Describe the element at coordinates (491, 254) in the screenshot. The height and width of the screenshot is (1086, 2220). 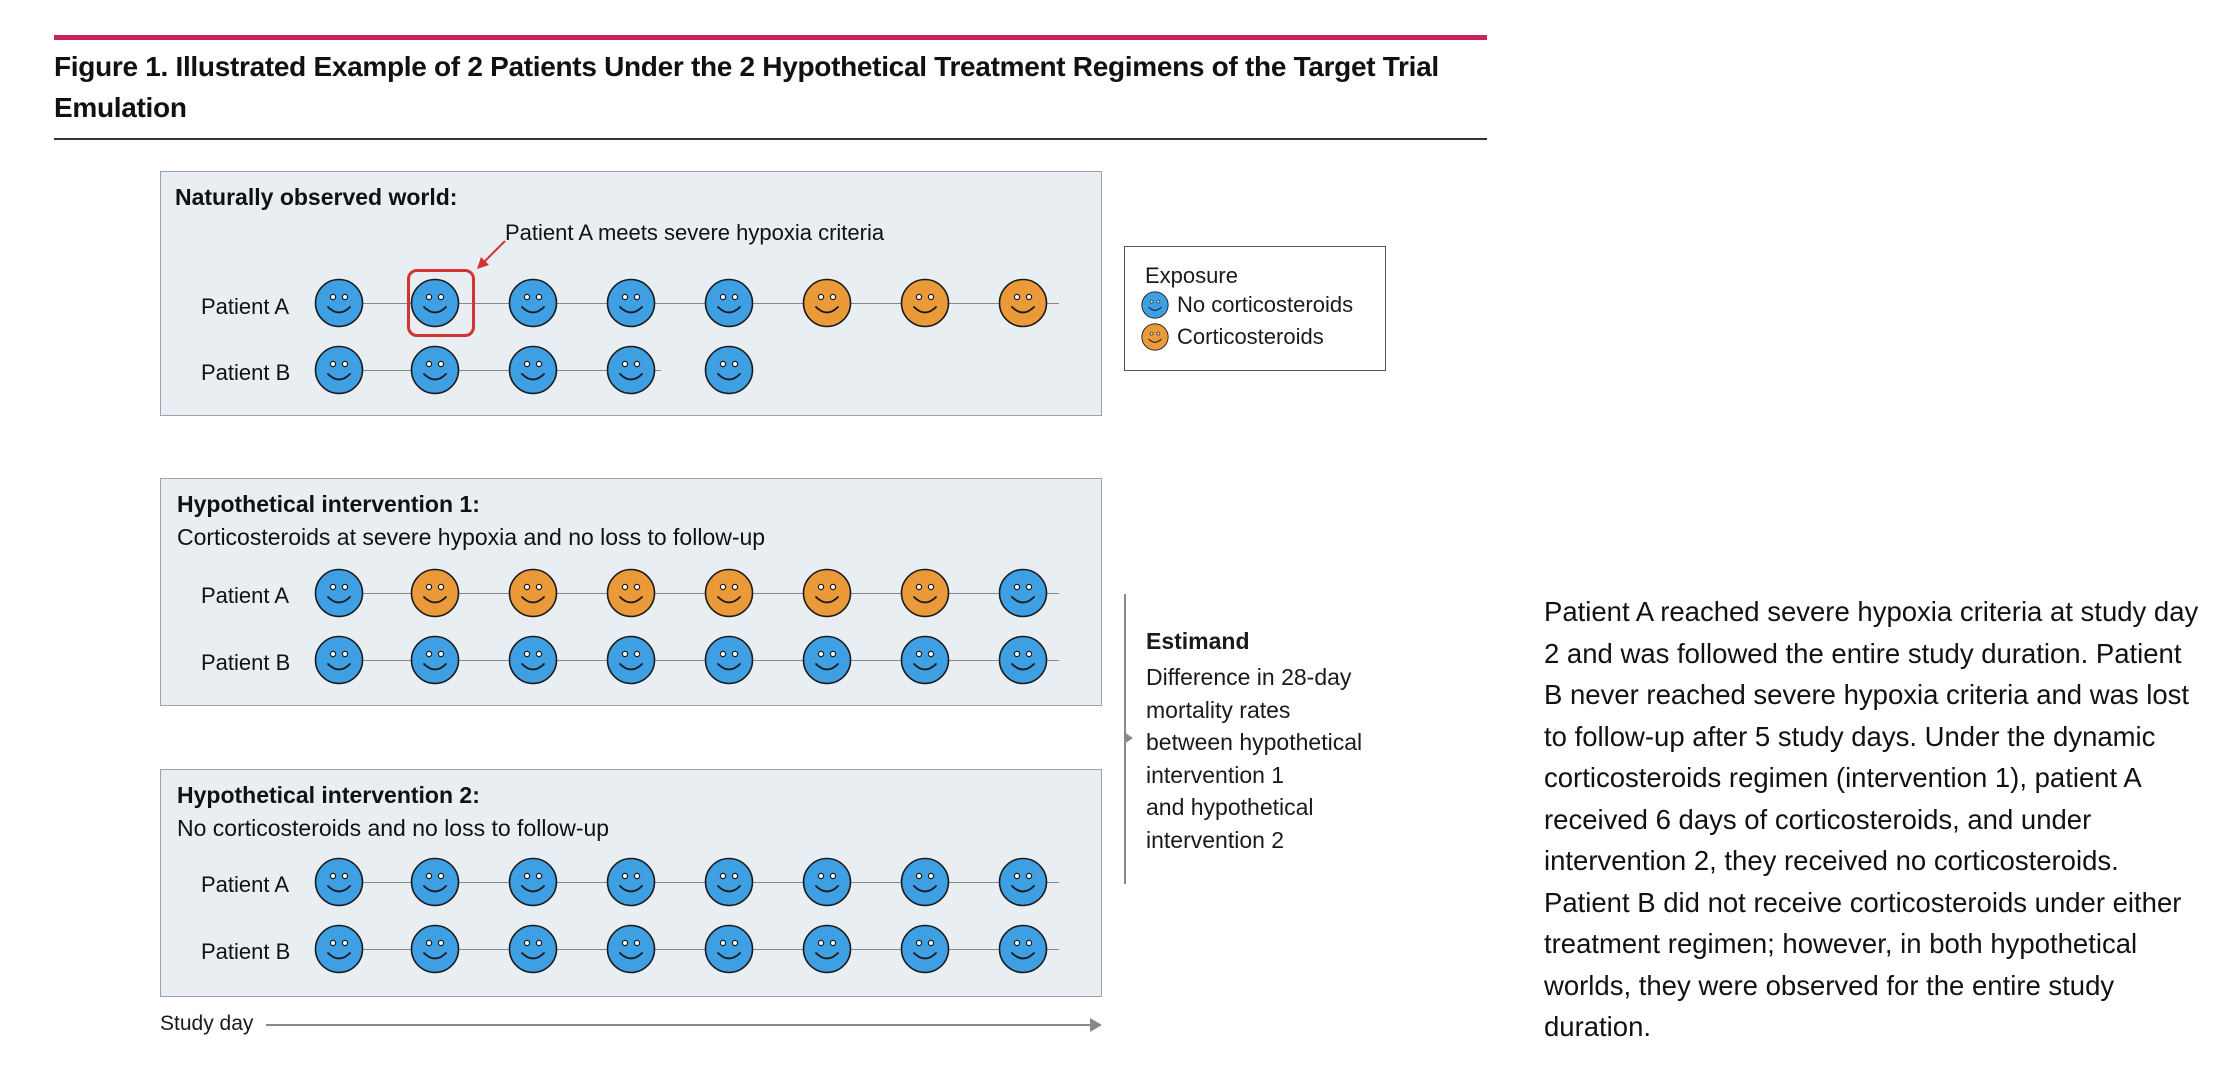
I see `annotation-arrow` at that location.